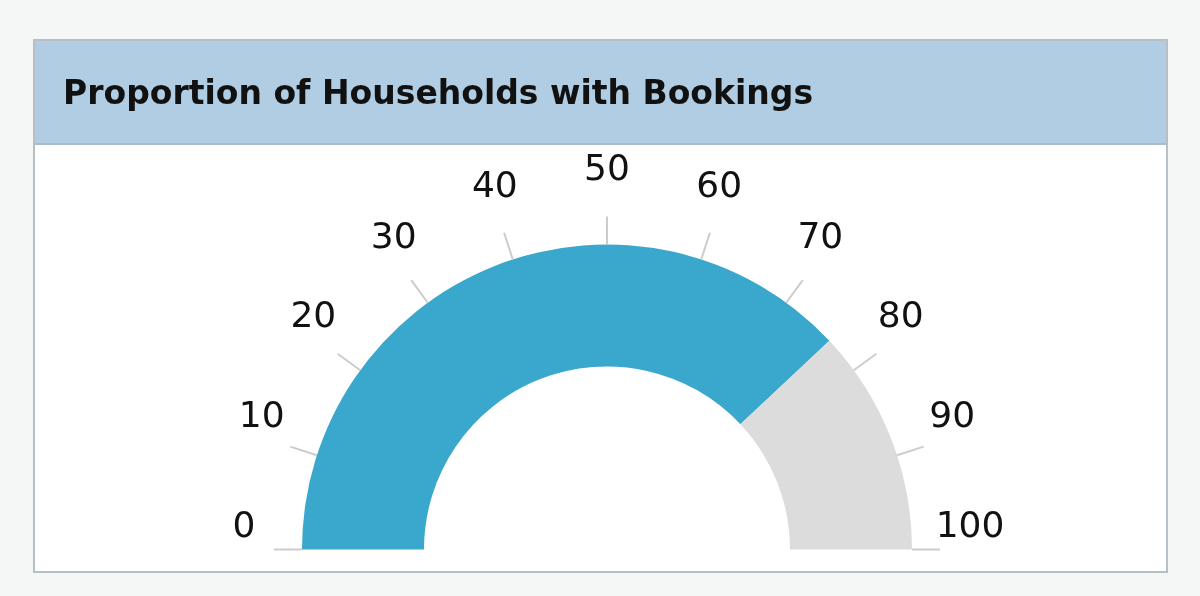 The image size is (1200, 596). I want to click on text: 90, so click(952, 414).